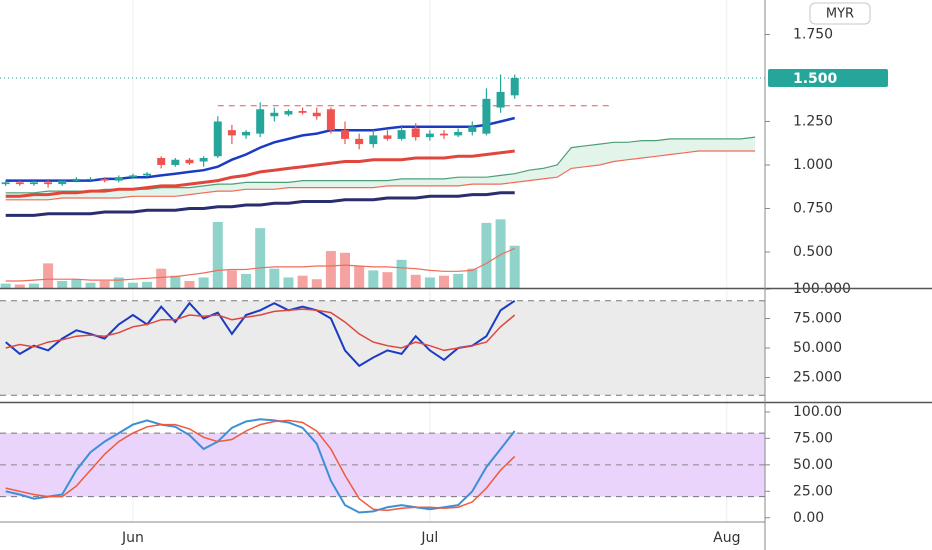  What do you see at coordinates (813, 491) in the screenshot?
I see `y-tick-label: 25.00` at bounding box center [813, 491].